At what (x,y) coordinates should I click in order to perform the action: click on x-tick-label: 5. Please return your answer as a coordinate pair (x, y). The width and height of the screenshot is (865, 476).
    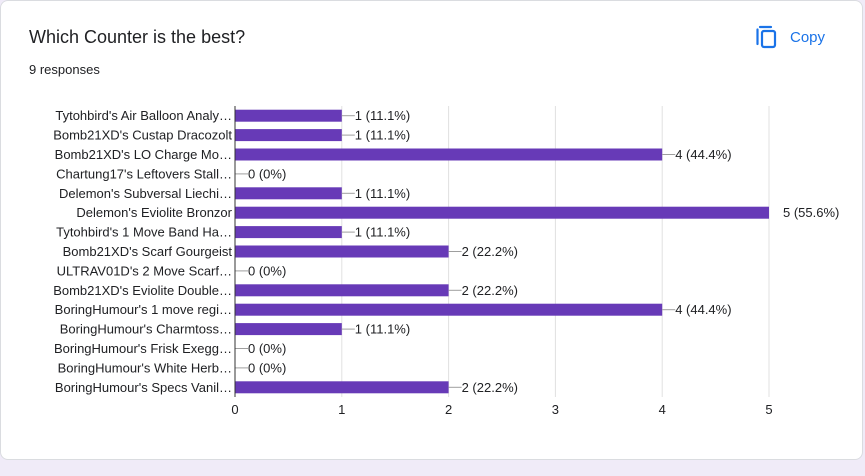
    Looking at the image, I should click on (768, 409).